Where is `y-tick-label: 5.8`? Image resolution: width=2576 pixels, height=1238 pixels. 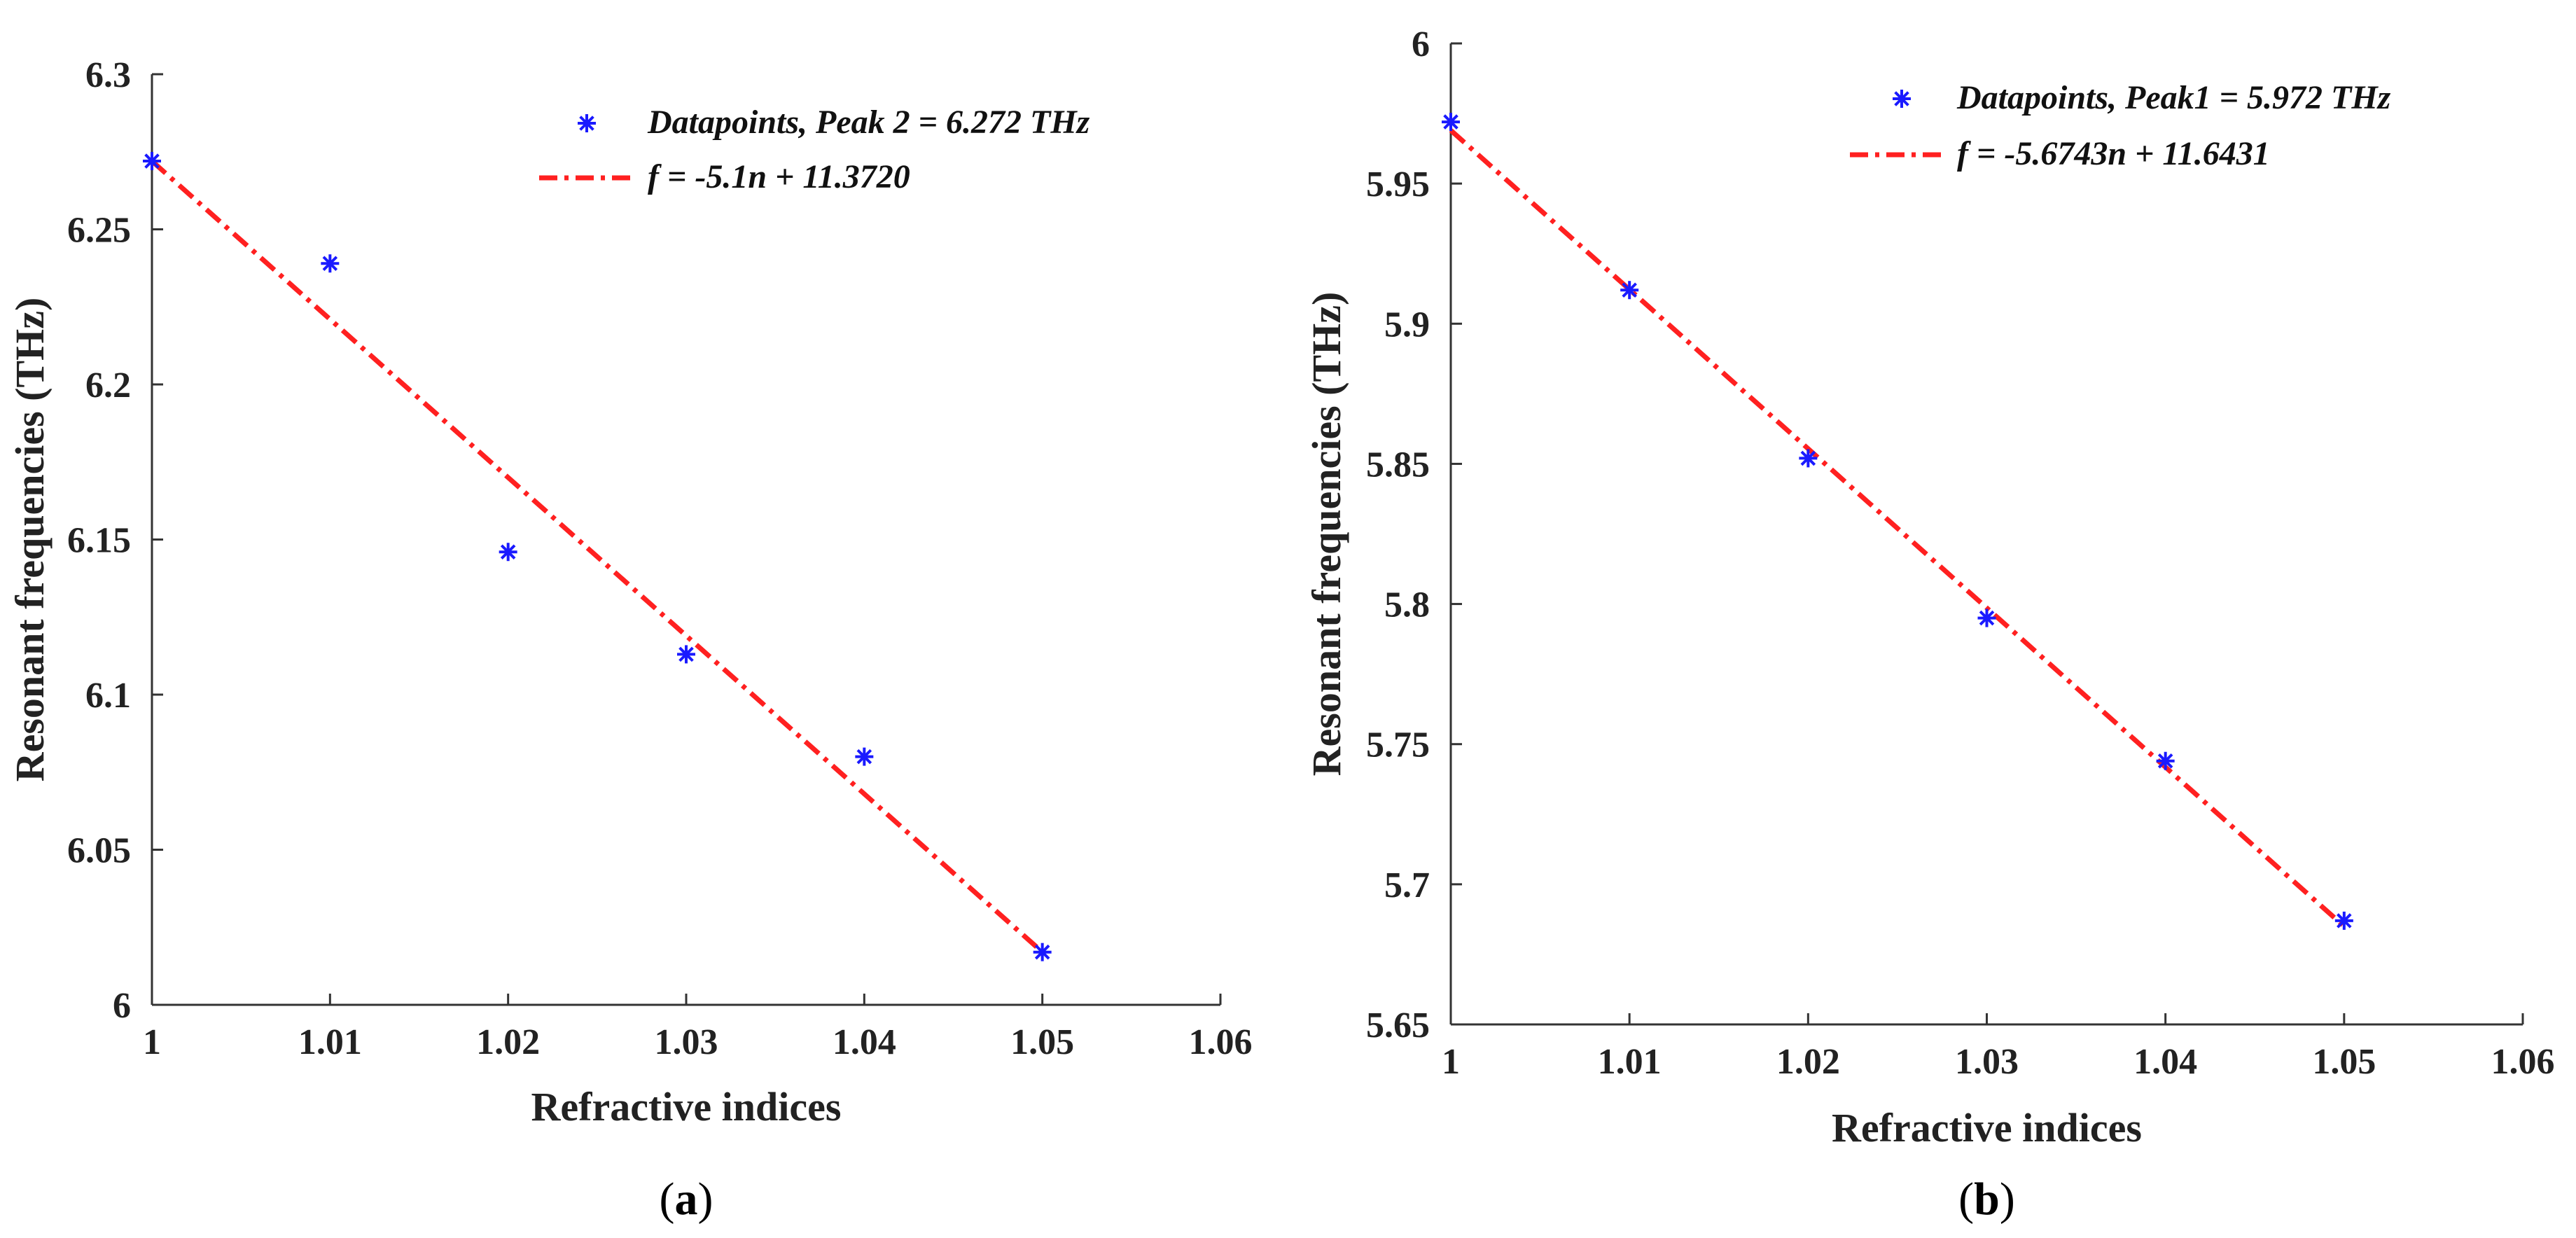 y-tick-label: 5.8 is located at coordinates (1407, 605).